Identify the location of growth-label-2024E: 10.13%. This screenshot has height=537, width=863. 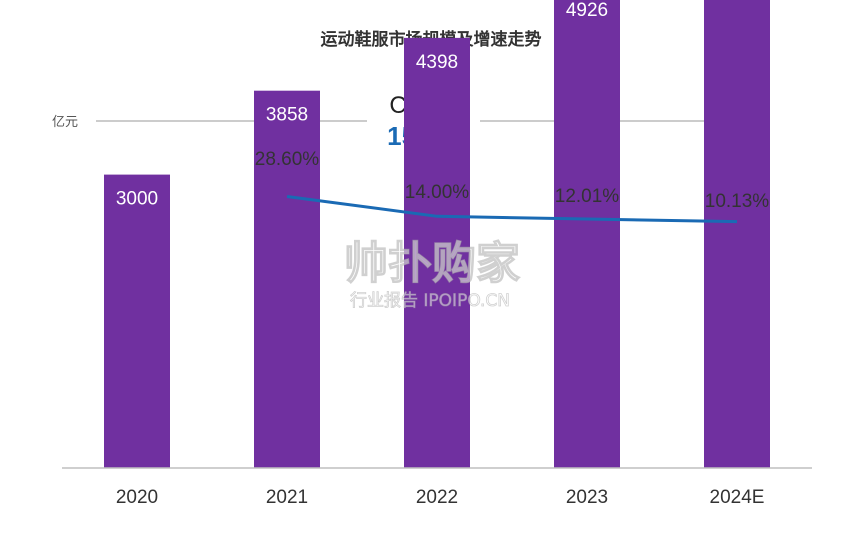
(737, 201).